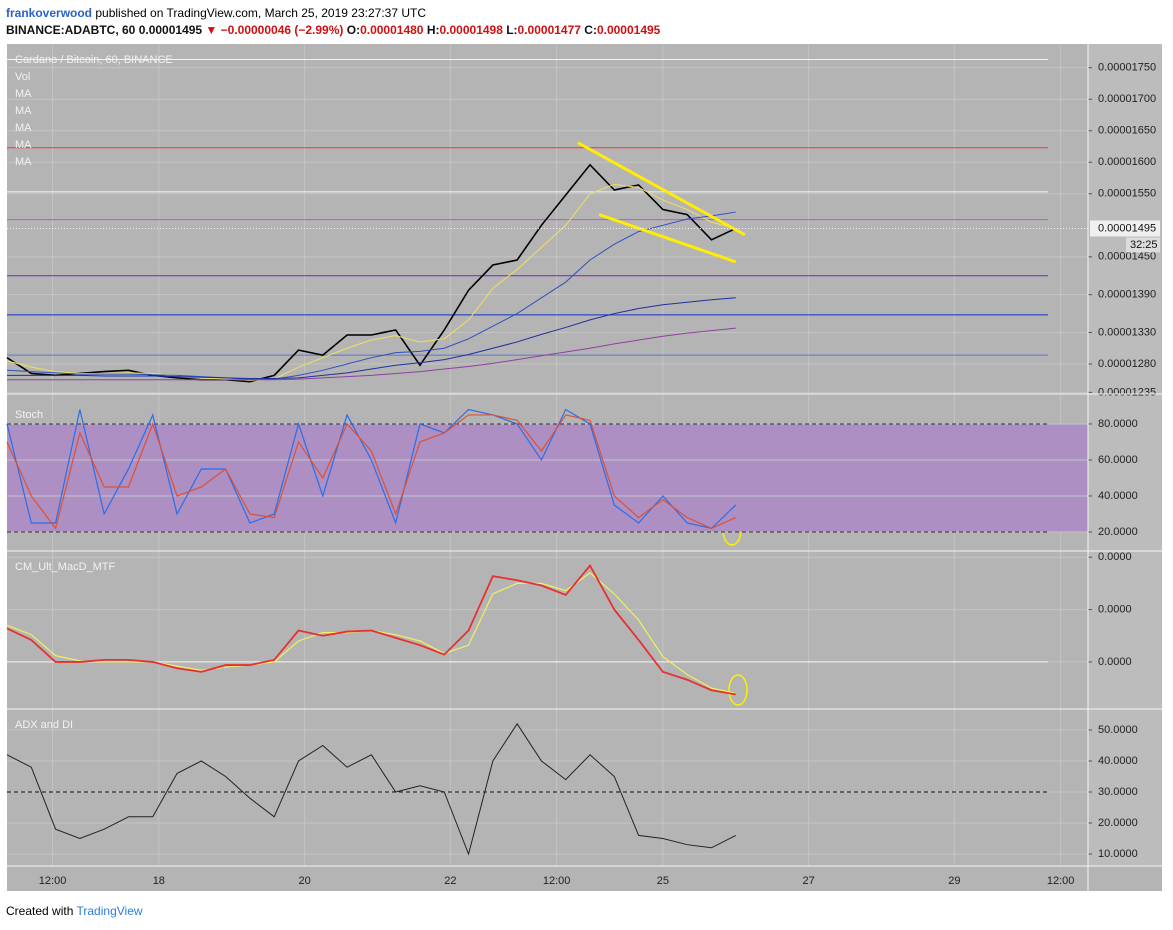  I want to click on panel-title: Cardano / Bitcoin, 60, BINANCE, so click(94, 60).